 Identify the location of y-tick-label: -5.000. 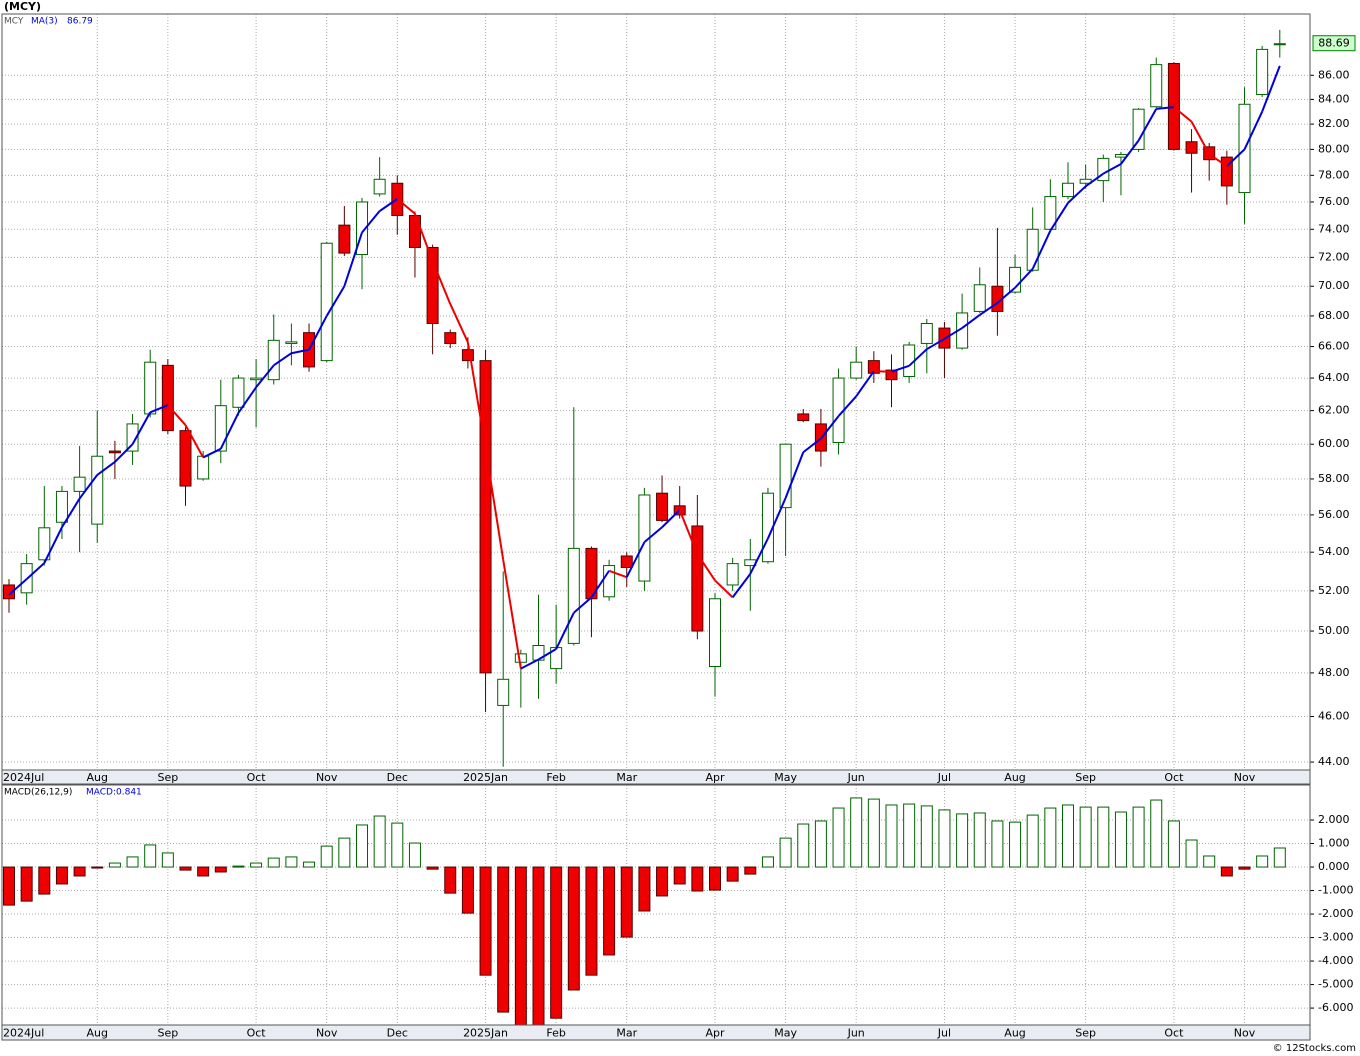
(1335, 984).